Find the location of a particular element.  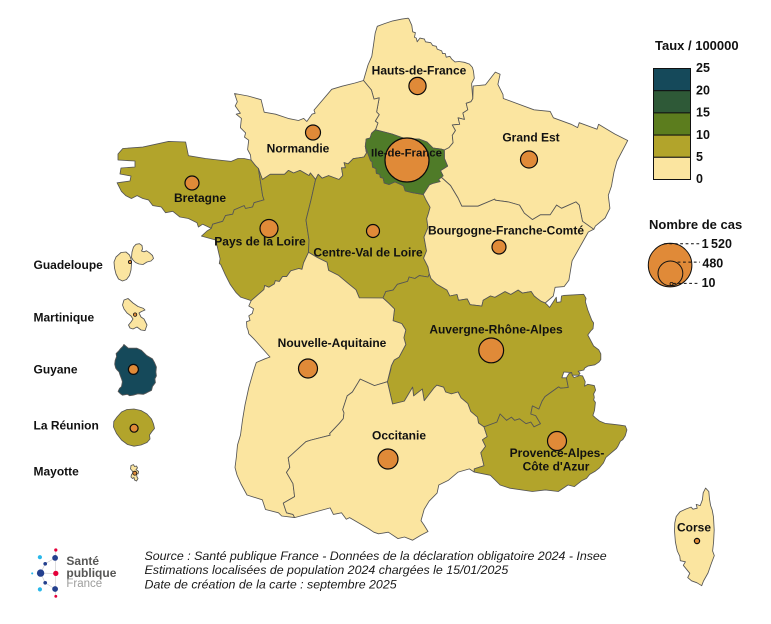

svg-text: 0 is located at coordinates (699, 179).